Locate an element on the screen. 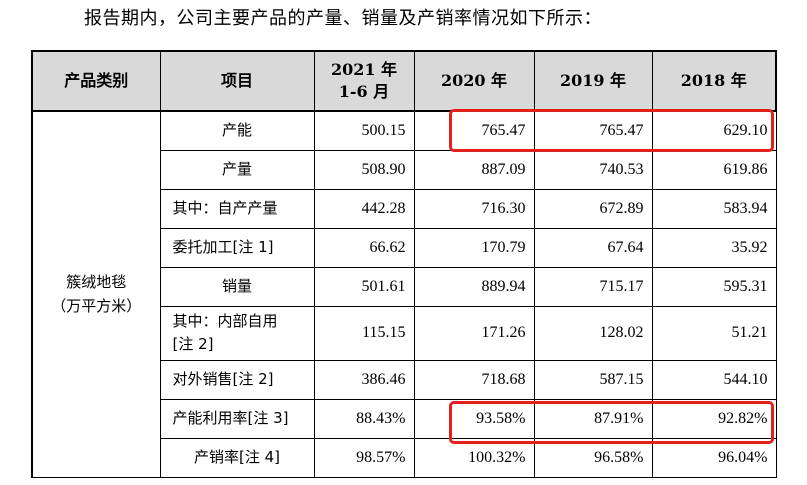  value-2018: 544.10 is located at coordinates (714, 379).